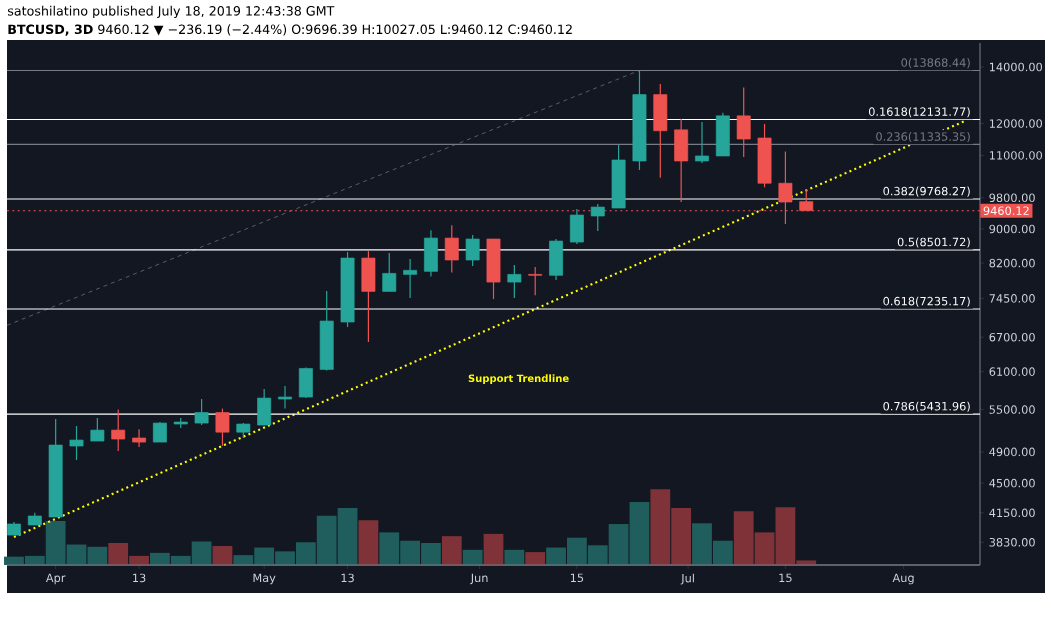  What do you see at coordinates (903, 579) in the screenshot?
I see `x-tick-label: Aug` at bounding box center [903, 579].